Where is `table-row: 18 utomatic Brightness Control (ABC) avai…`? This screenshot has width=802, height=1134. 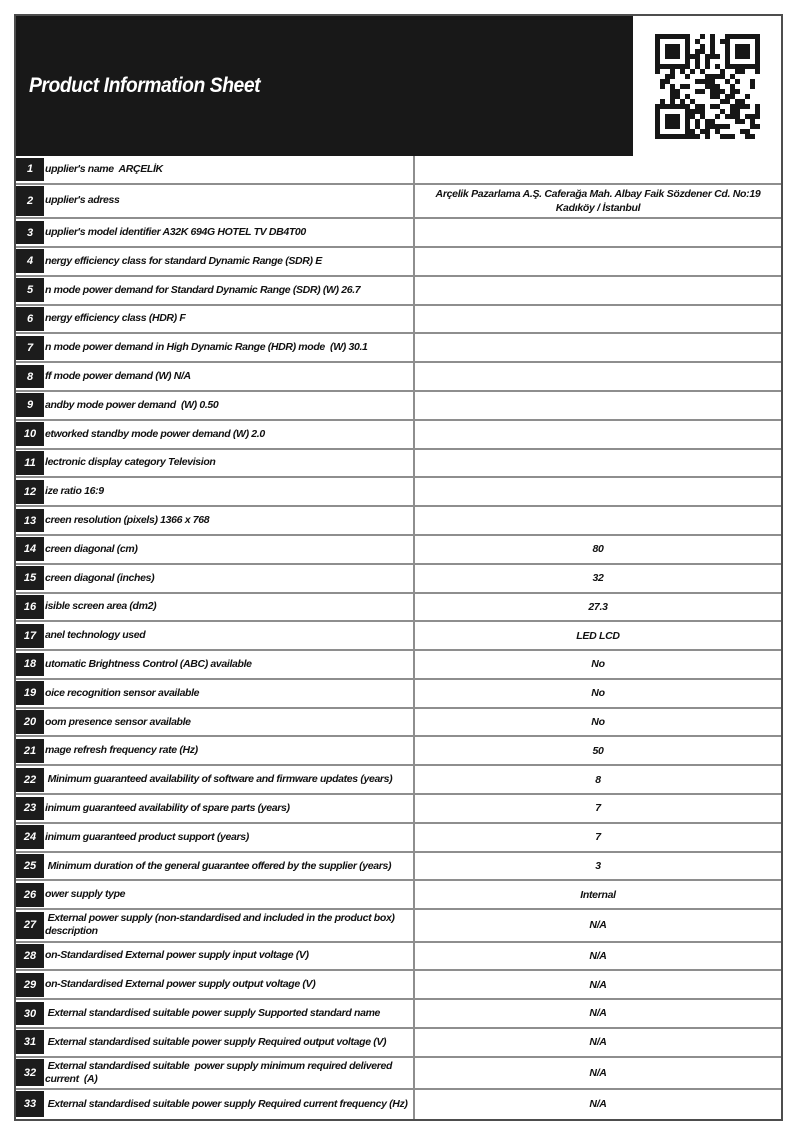
table-row: 18 utomatic Brightness Control (ABC) avai… is located at coordinates (398, 665).